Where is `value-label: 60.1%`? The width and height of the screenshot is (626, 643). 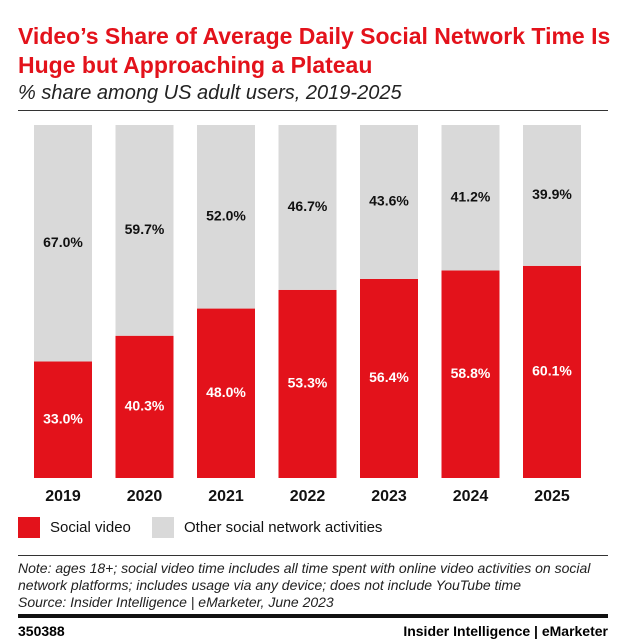 value-label: 60.1% is located at coordinates (552, 371).